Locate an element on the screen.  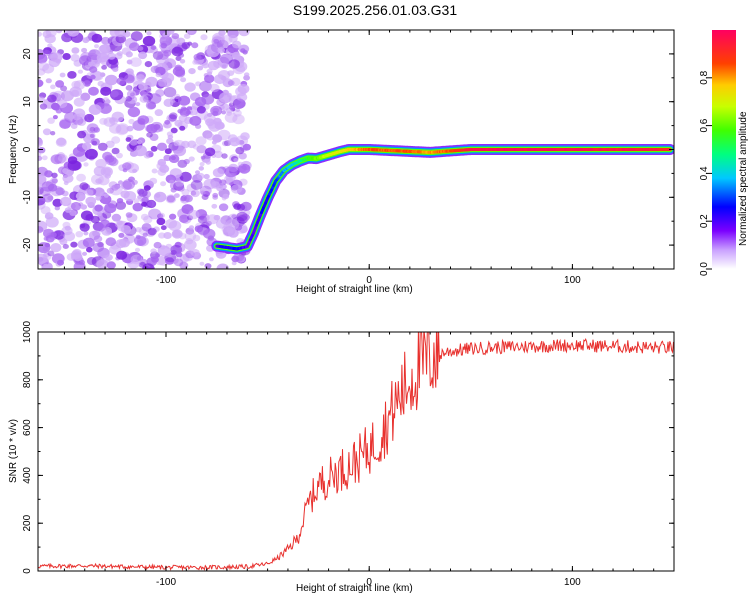
spectral-ridge is located at coordinates (442, 199).